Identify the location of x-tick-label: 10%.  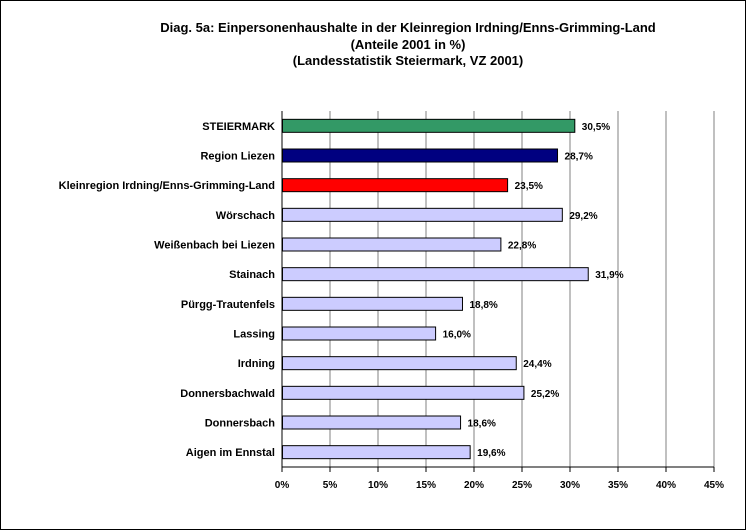
(378, 485).